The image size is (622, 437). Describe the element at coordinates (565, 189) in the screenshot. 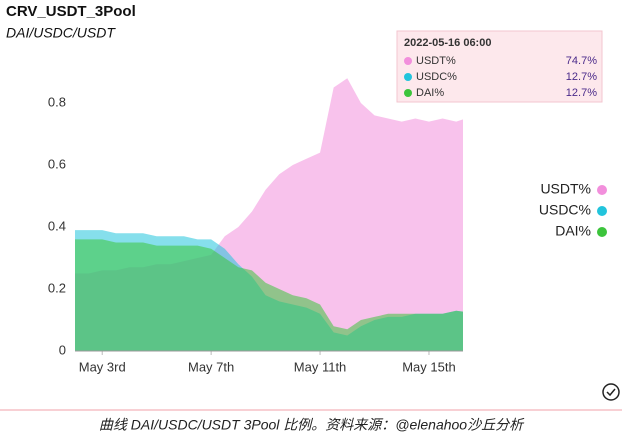

I see `legend-label: USDT%` at that location.